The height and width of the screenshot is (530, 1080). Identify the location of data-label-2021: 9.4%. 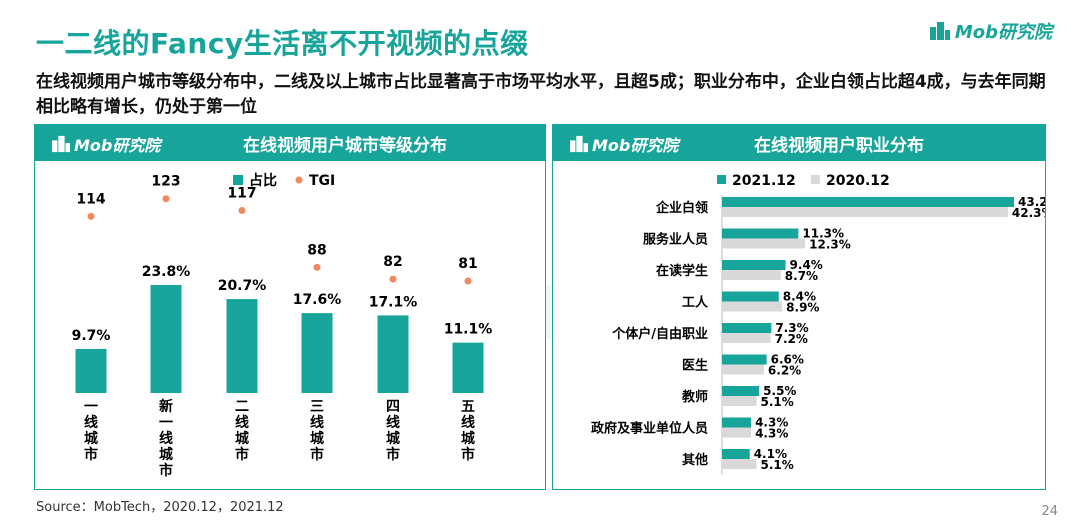
(806, 265).